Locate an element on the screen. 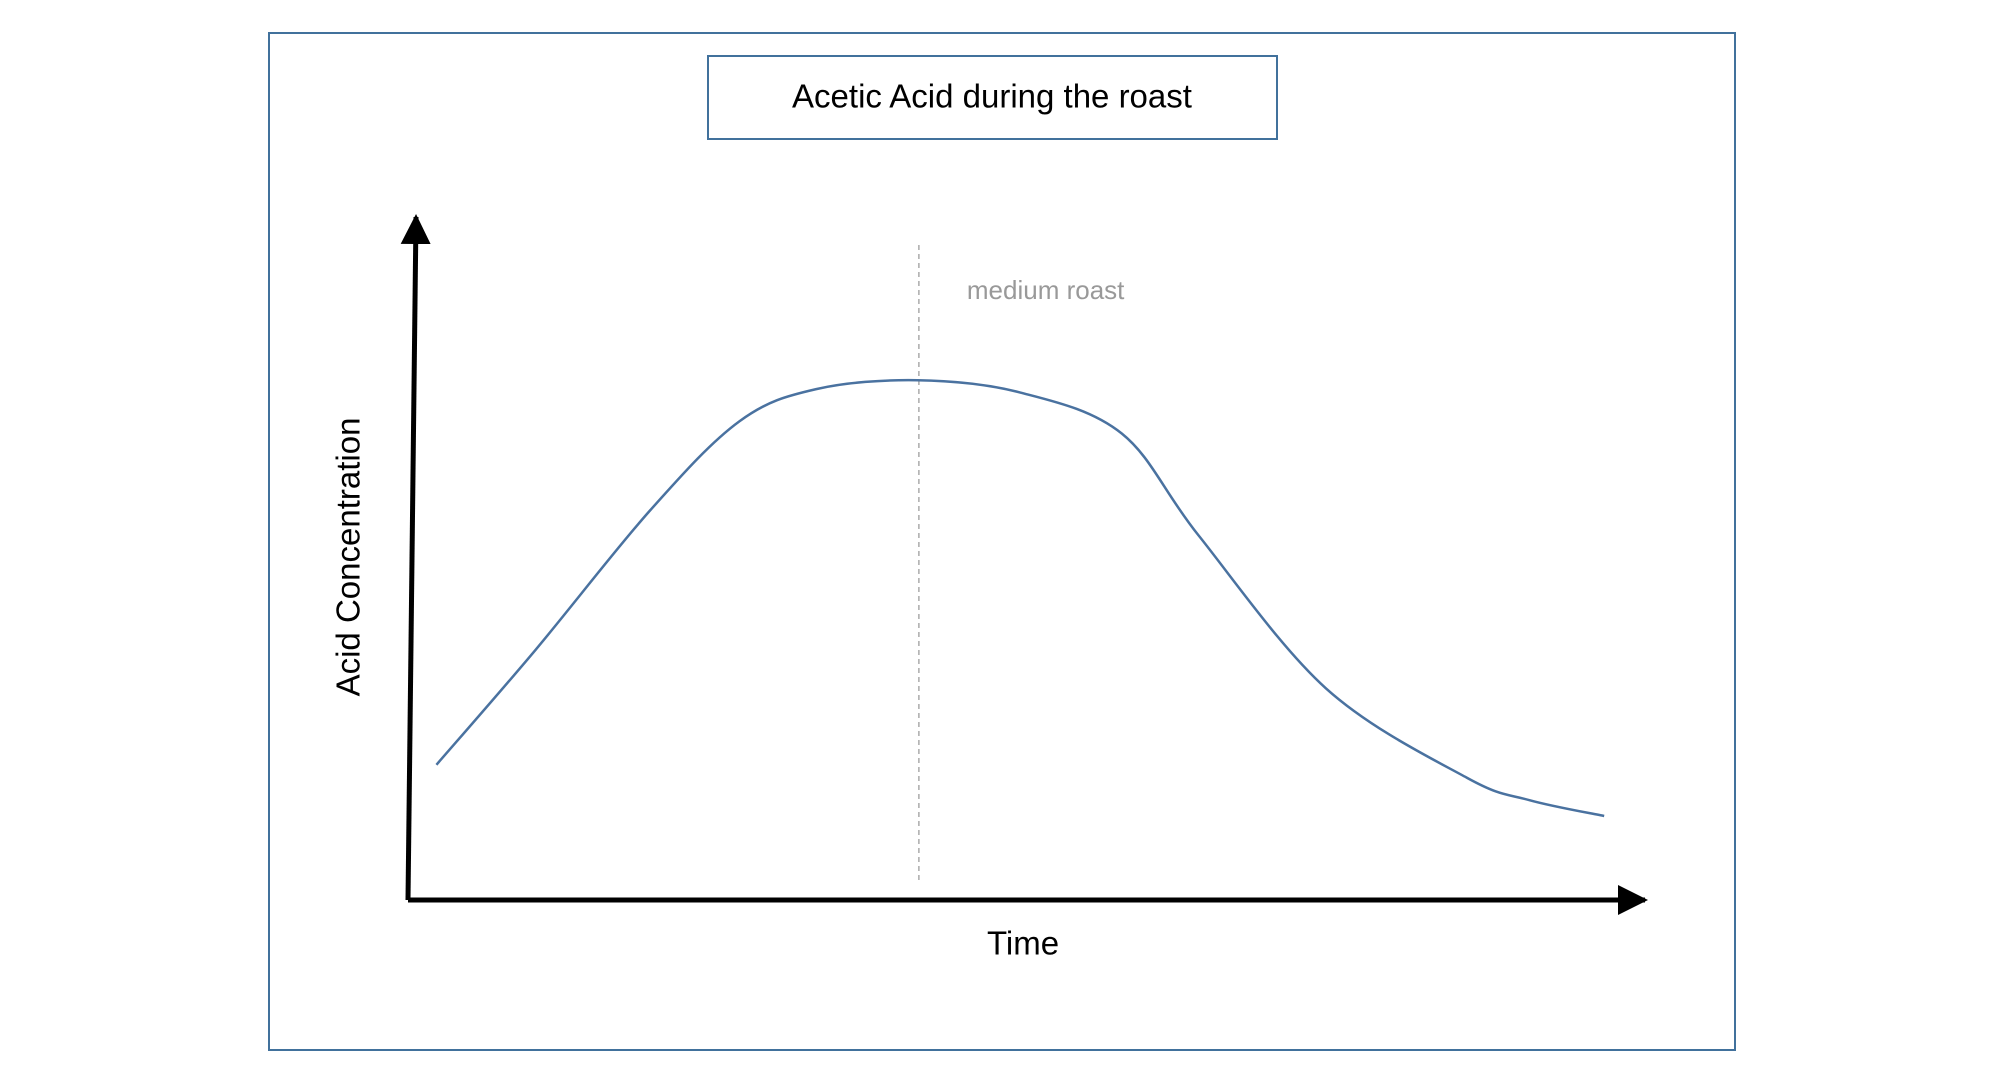  title-box is located at coordinates (992, 97).